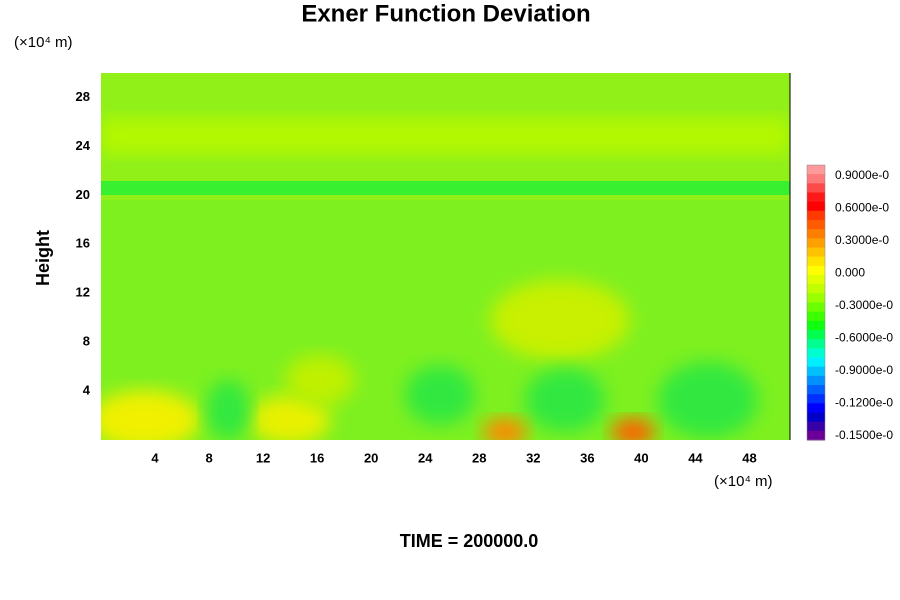  Describe the element at coordinates (155, 457) in the screenshot. I see `x-tick-label: 4` at that location.